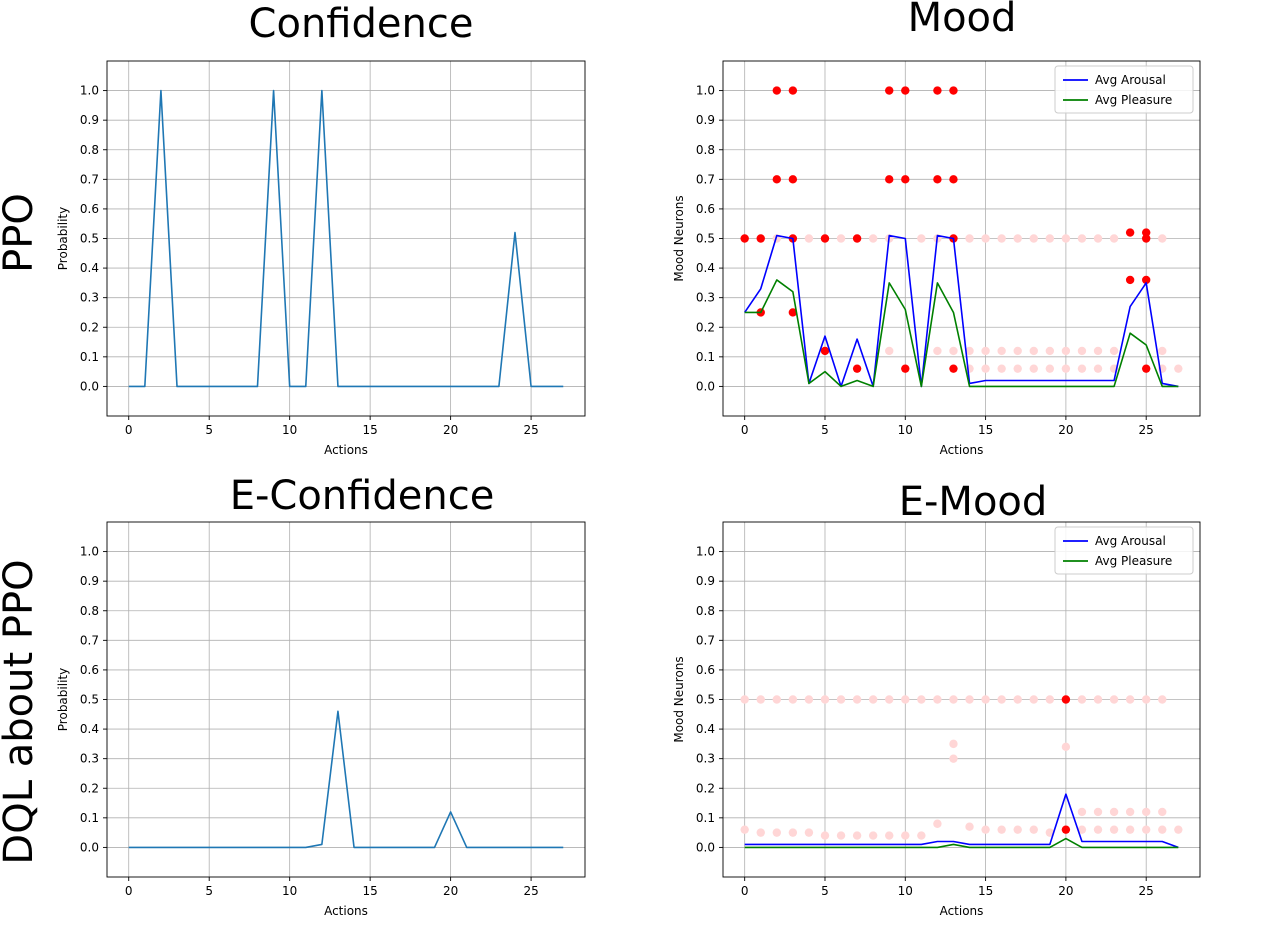  Describe the element at coordinates (346, 238) in the screenshot. I see `series-line-confidence` at that location.